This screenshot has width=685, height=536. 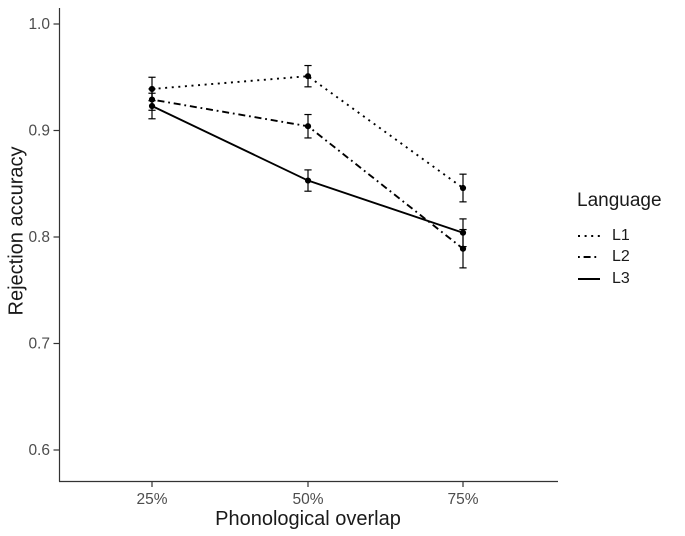 I want to click on y-axis-ticks: 1.0 0.9 0.8 0.7 0.6, so click(x=44, y=237).